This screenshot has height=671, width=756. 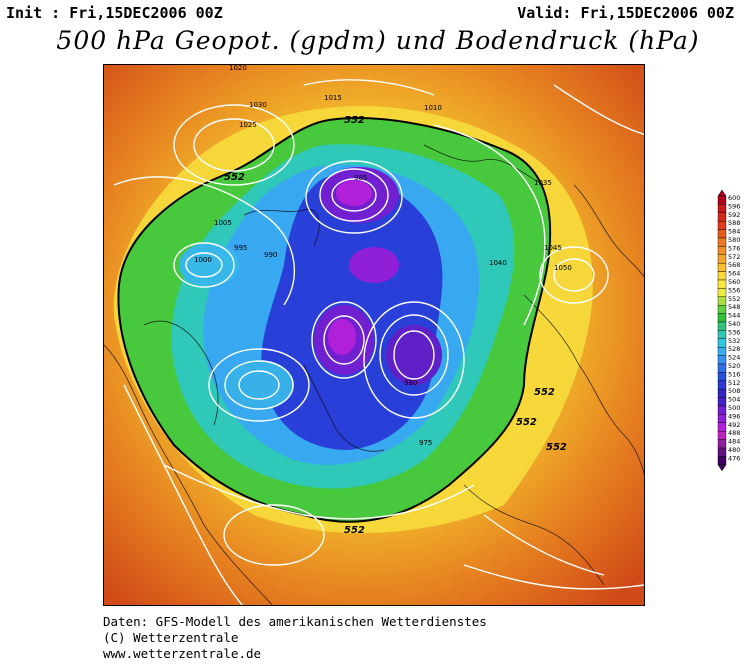 I want to click on scale-label: 576, so click(x=734, y=248).